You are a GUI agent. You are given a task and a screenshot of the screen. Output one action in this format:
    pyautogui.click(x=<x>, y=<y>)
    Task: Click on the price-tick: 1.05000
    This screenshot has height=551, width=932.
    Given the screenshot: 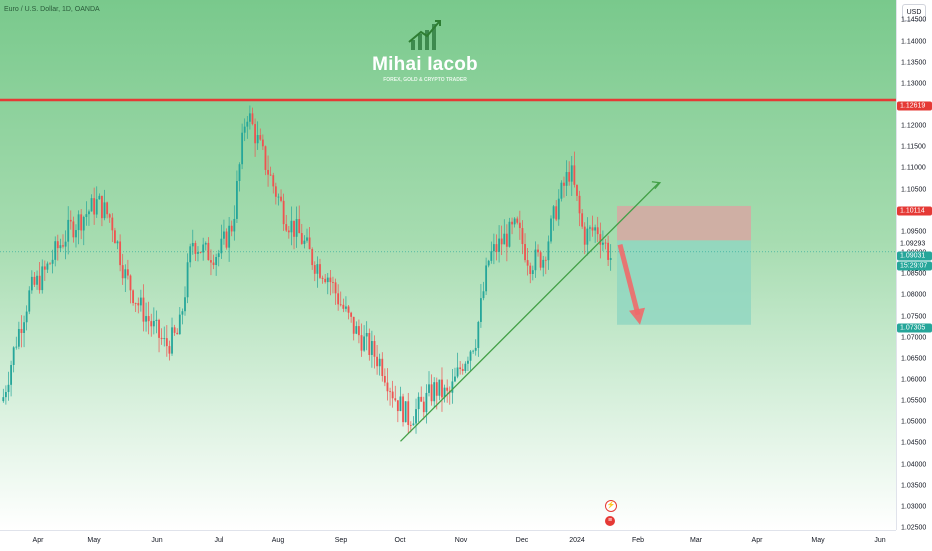 What is the action you would take?
    pyautogui.click(x=914, y=422)
    